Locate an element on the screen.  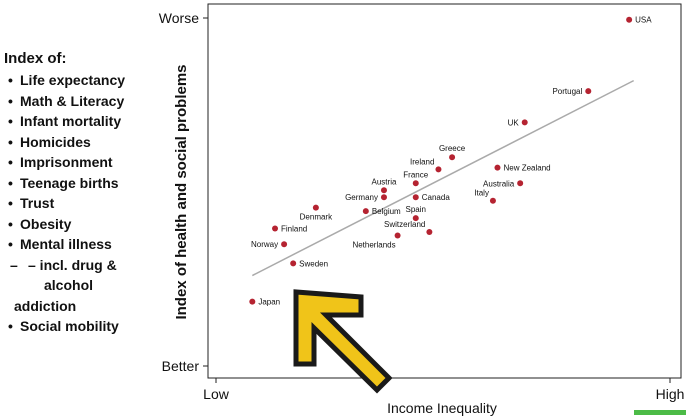
data-point-switzerland is located at coordinates (429, 232).